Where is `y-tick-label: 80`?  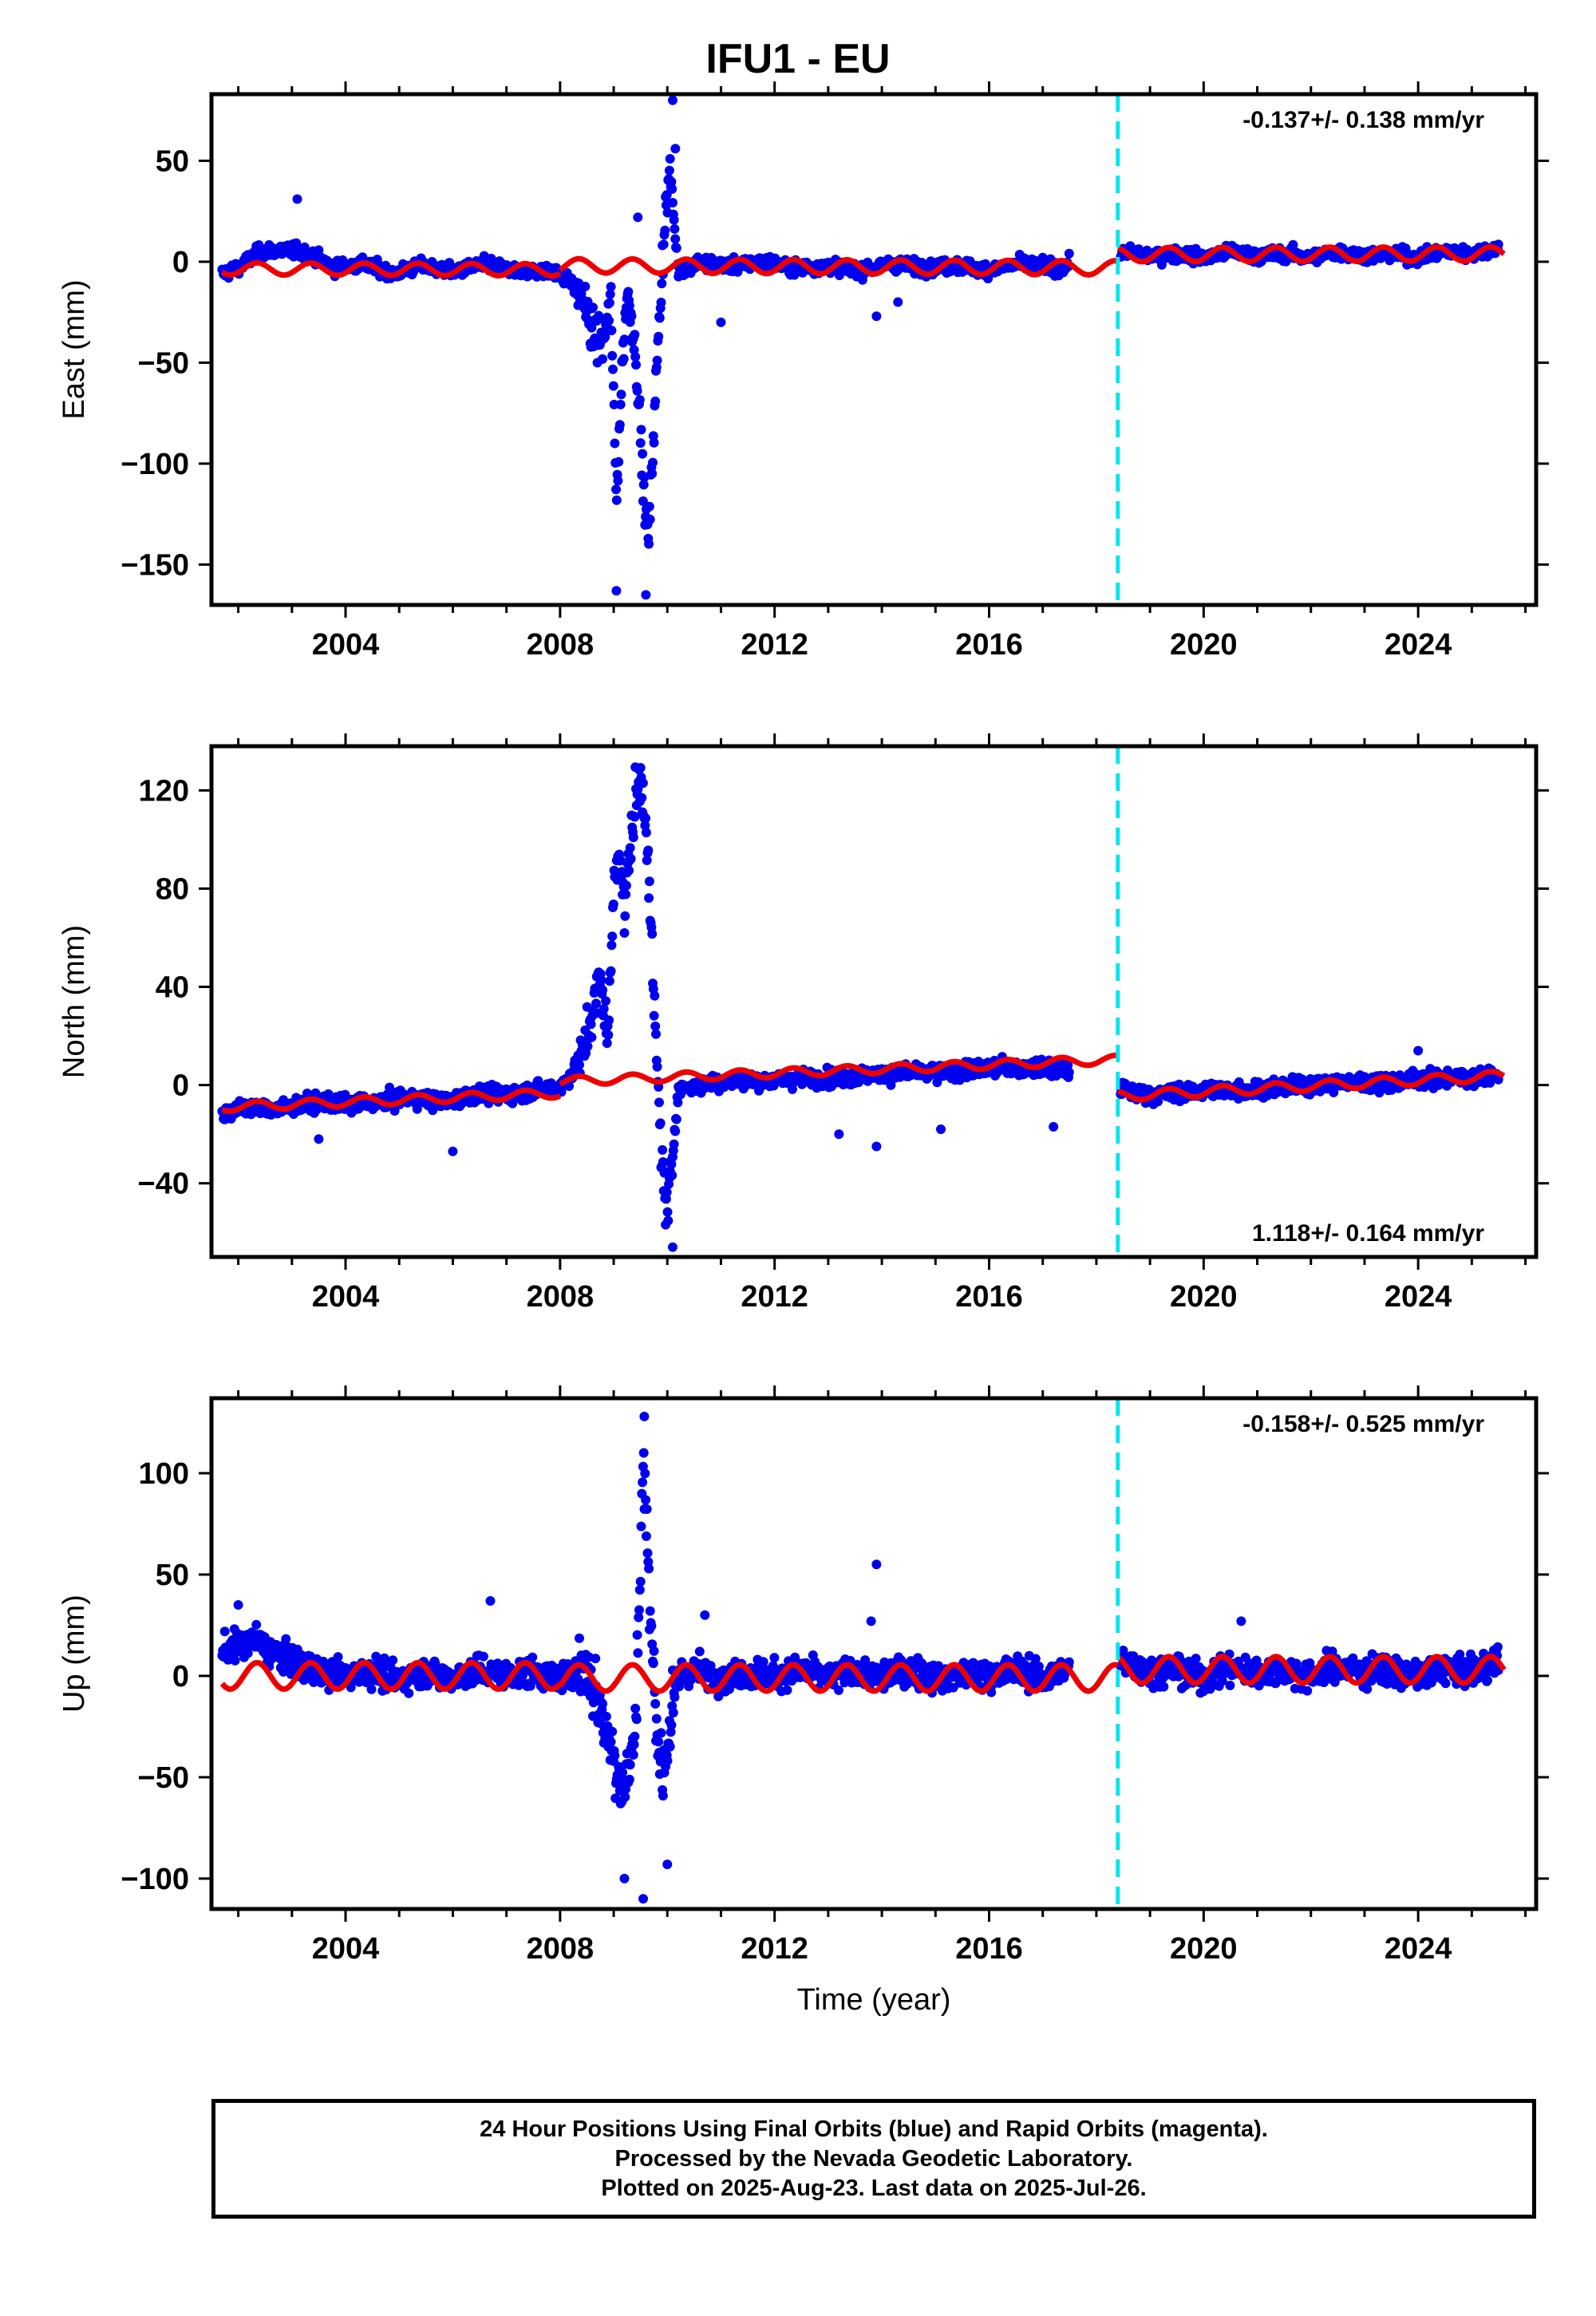 y-tick-label: 80 is located at coordinates (172, 889).